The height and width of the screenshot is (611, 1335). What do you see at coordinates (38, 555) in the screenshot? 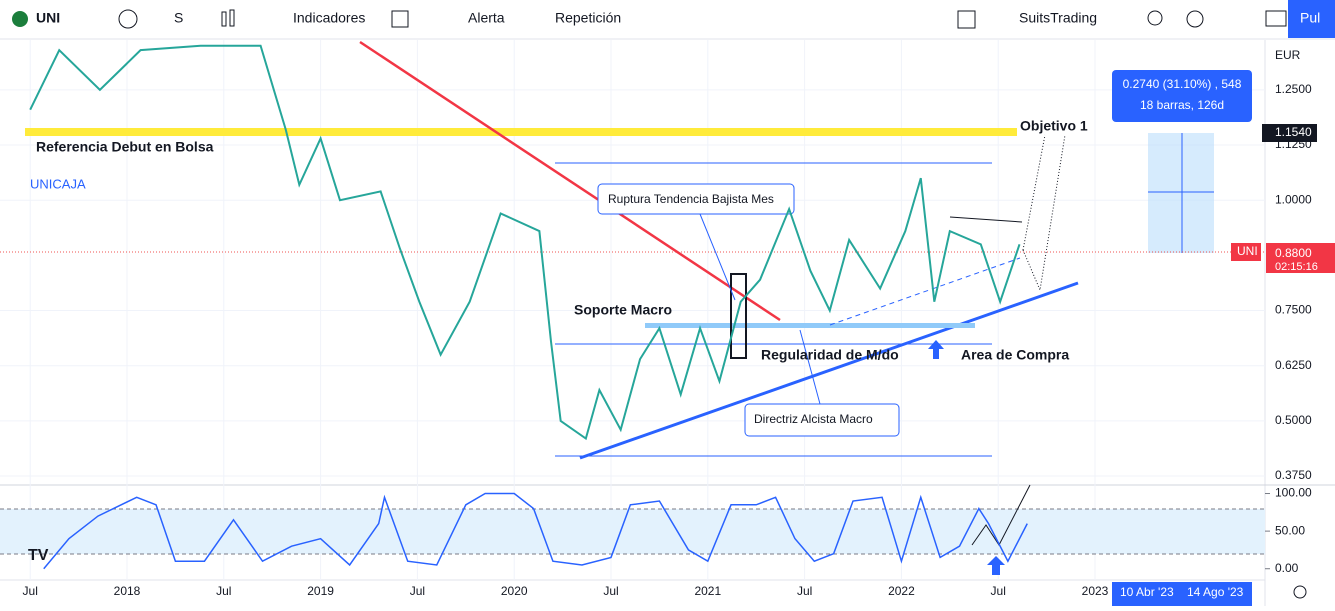
I see `tv-logo: TV` at bounding box center [38, 555].